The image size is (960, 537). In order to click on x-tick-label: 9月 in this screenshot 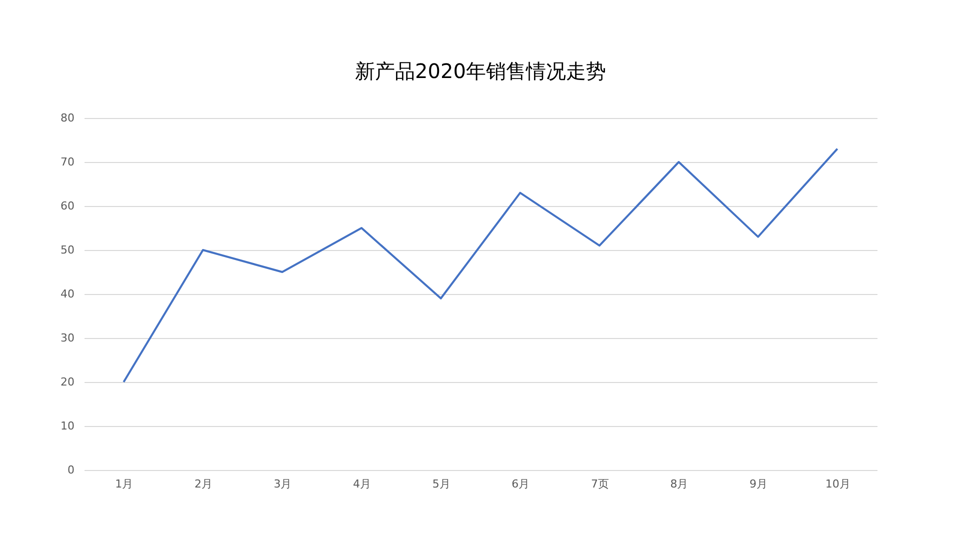, I will do `click(759, 484)`.